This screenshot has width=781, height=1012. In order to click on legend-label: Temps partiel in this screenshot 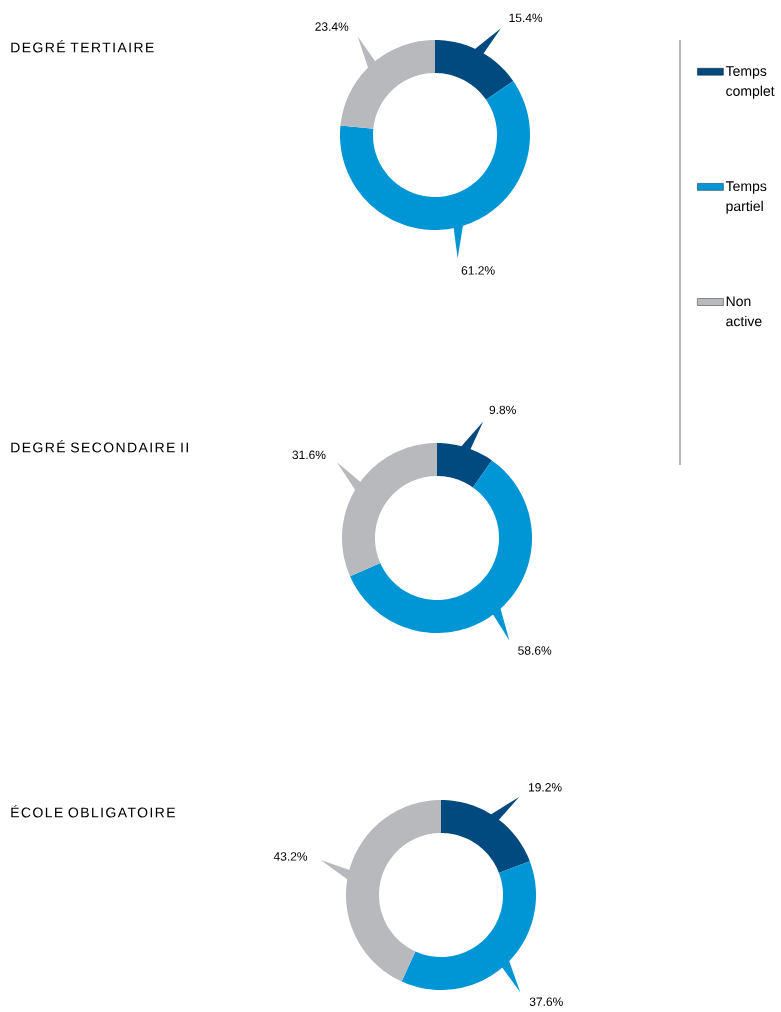, I will do `click(746, 197)`.